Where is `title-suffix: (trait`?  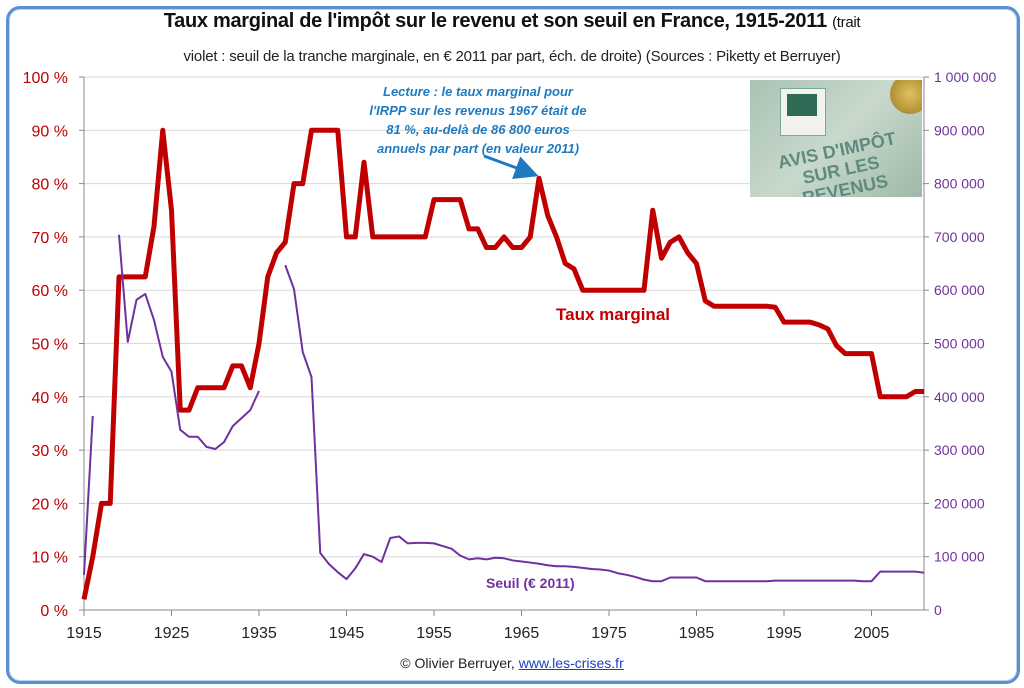 title-suffix: (trait is located at coordinates (846, 22).